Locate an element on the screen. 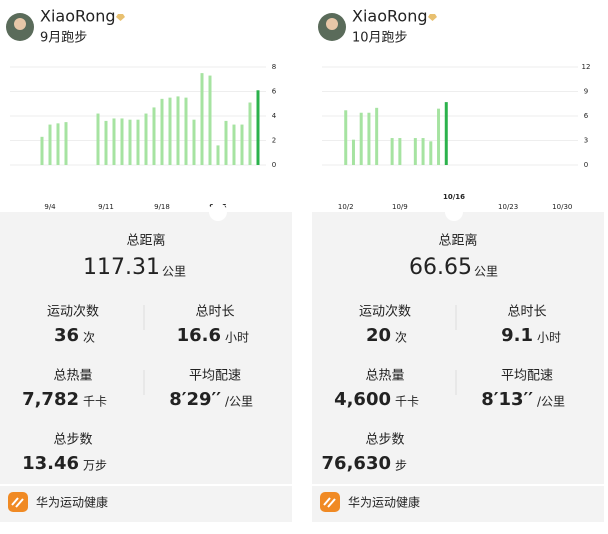 This screenshot has width=608, height=534. stat-value: 9.1 is located at coordinates (517, 335).